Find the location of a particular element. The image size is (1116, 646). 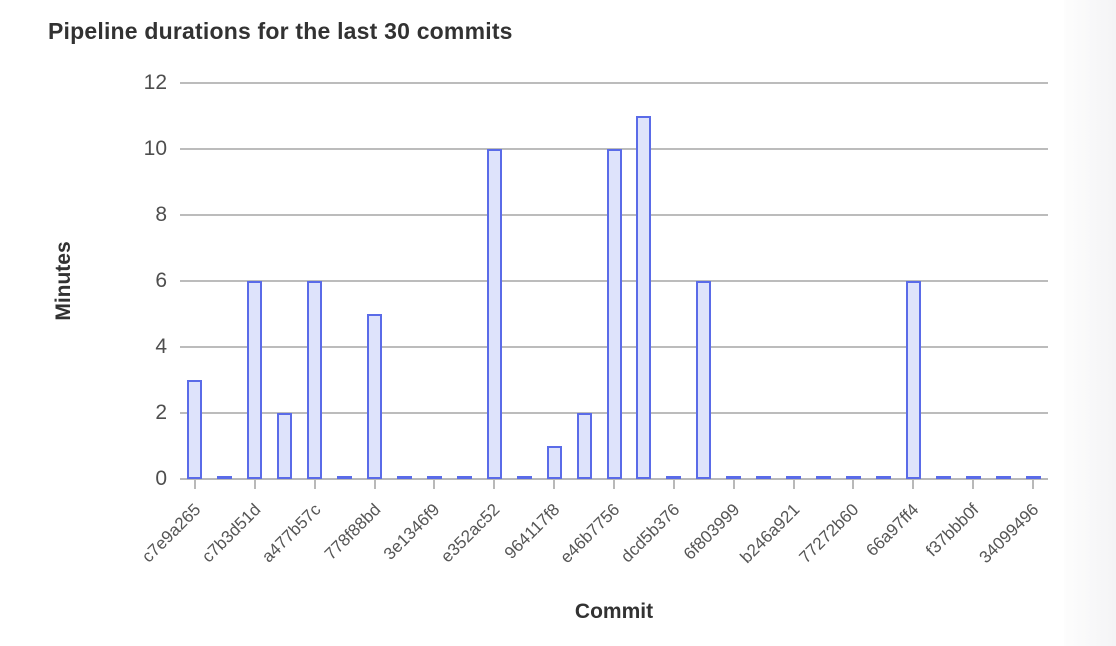

y-axis-tick-label: 2 is located at coordinates (161, 412).